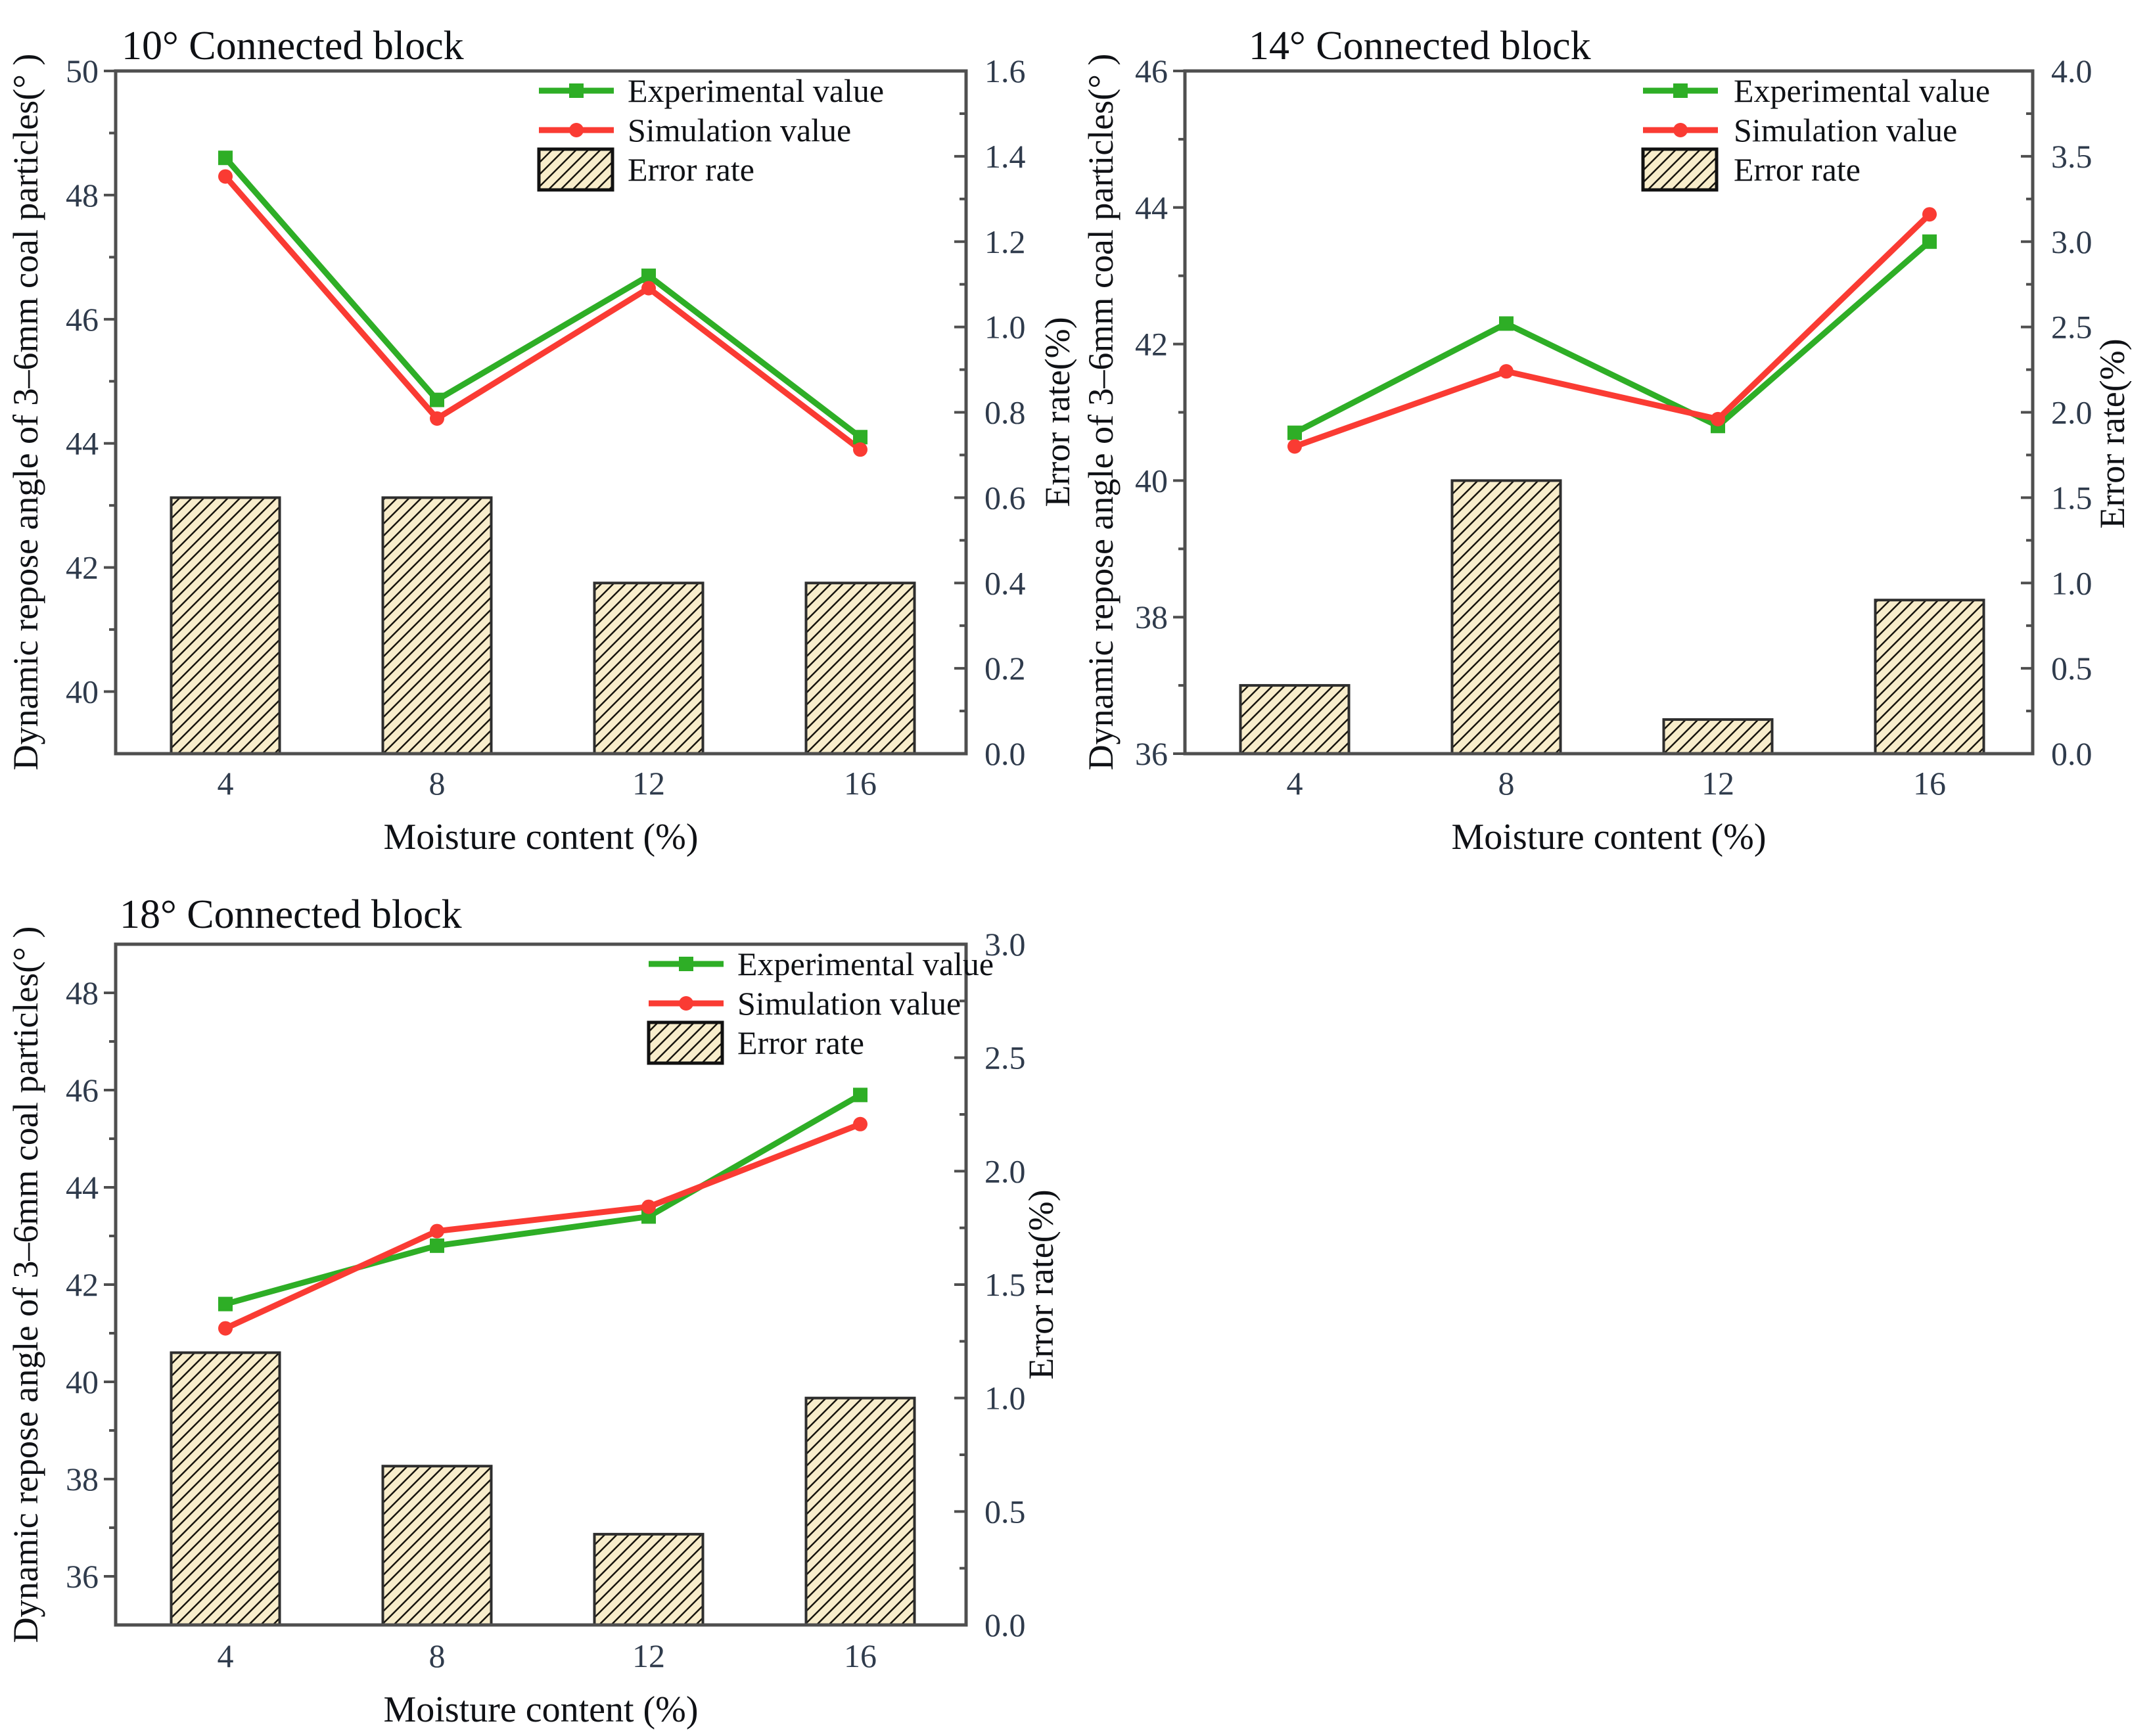 This screenshot has width=2151, height=1736. What do you see at coordinates (1005, 156) in the screenshot?
I see `right-axis-tick-label: 1.4` at bounding box center [1005, 156].